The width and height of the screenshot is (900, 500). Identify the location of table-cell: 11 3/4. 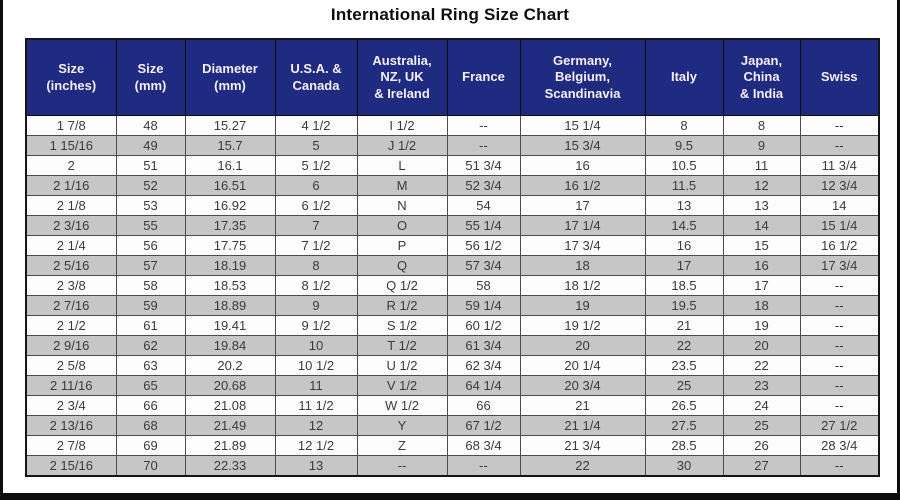
(839, 165).